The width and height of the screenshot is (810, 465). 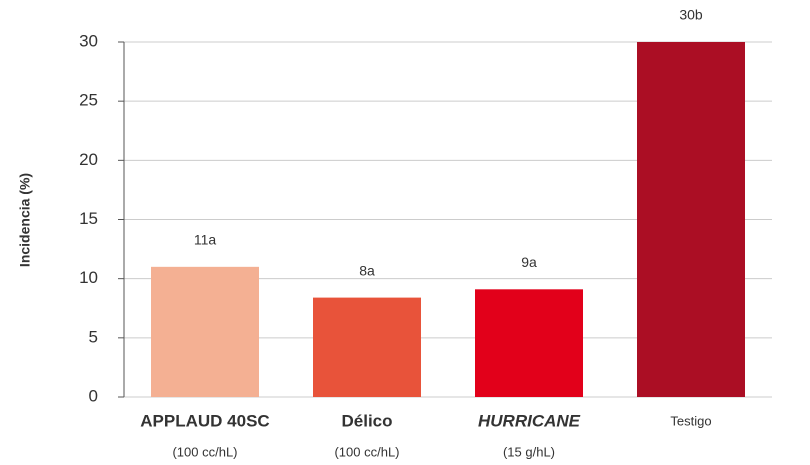 What do you see at coordinates (88, 100) in the screenshot?
I see `y-tick-label: 25` at bounding box center [88, 100].